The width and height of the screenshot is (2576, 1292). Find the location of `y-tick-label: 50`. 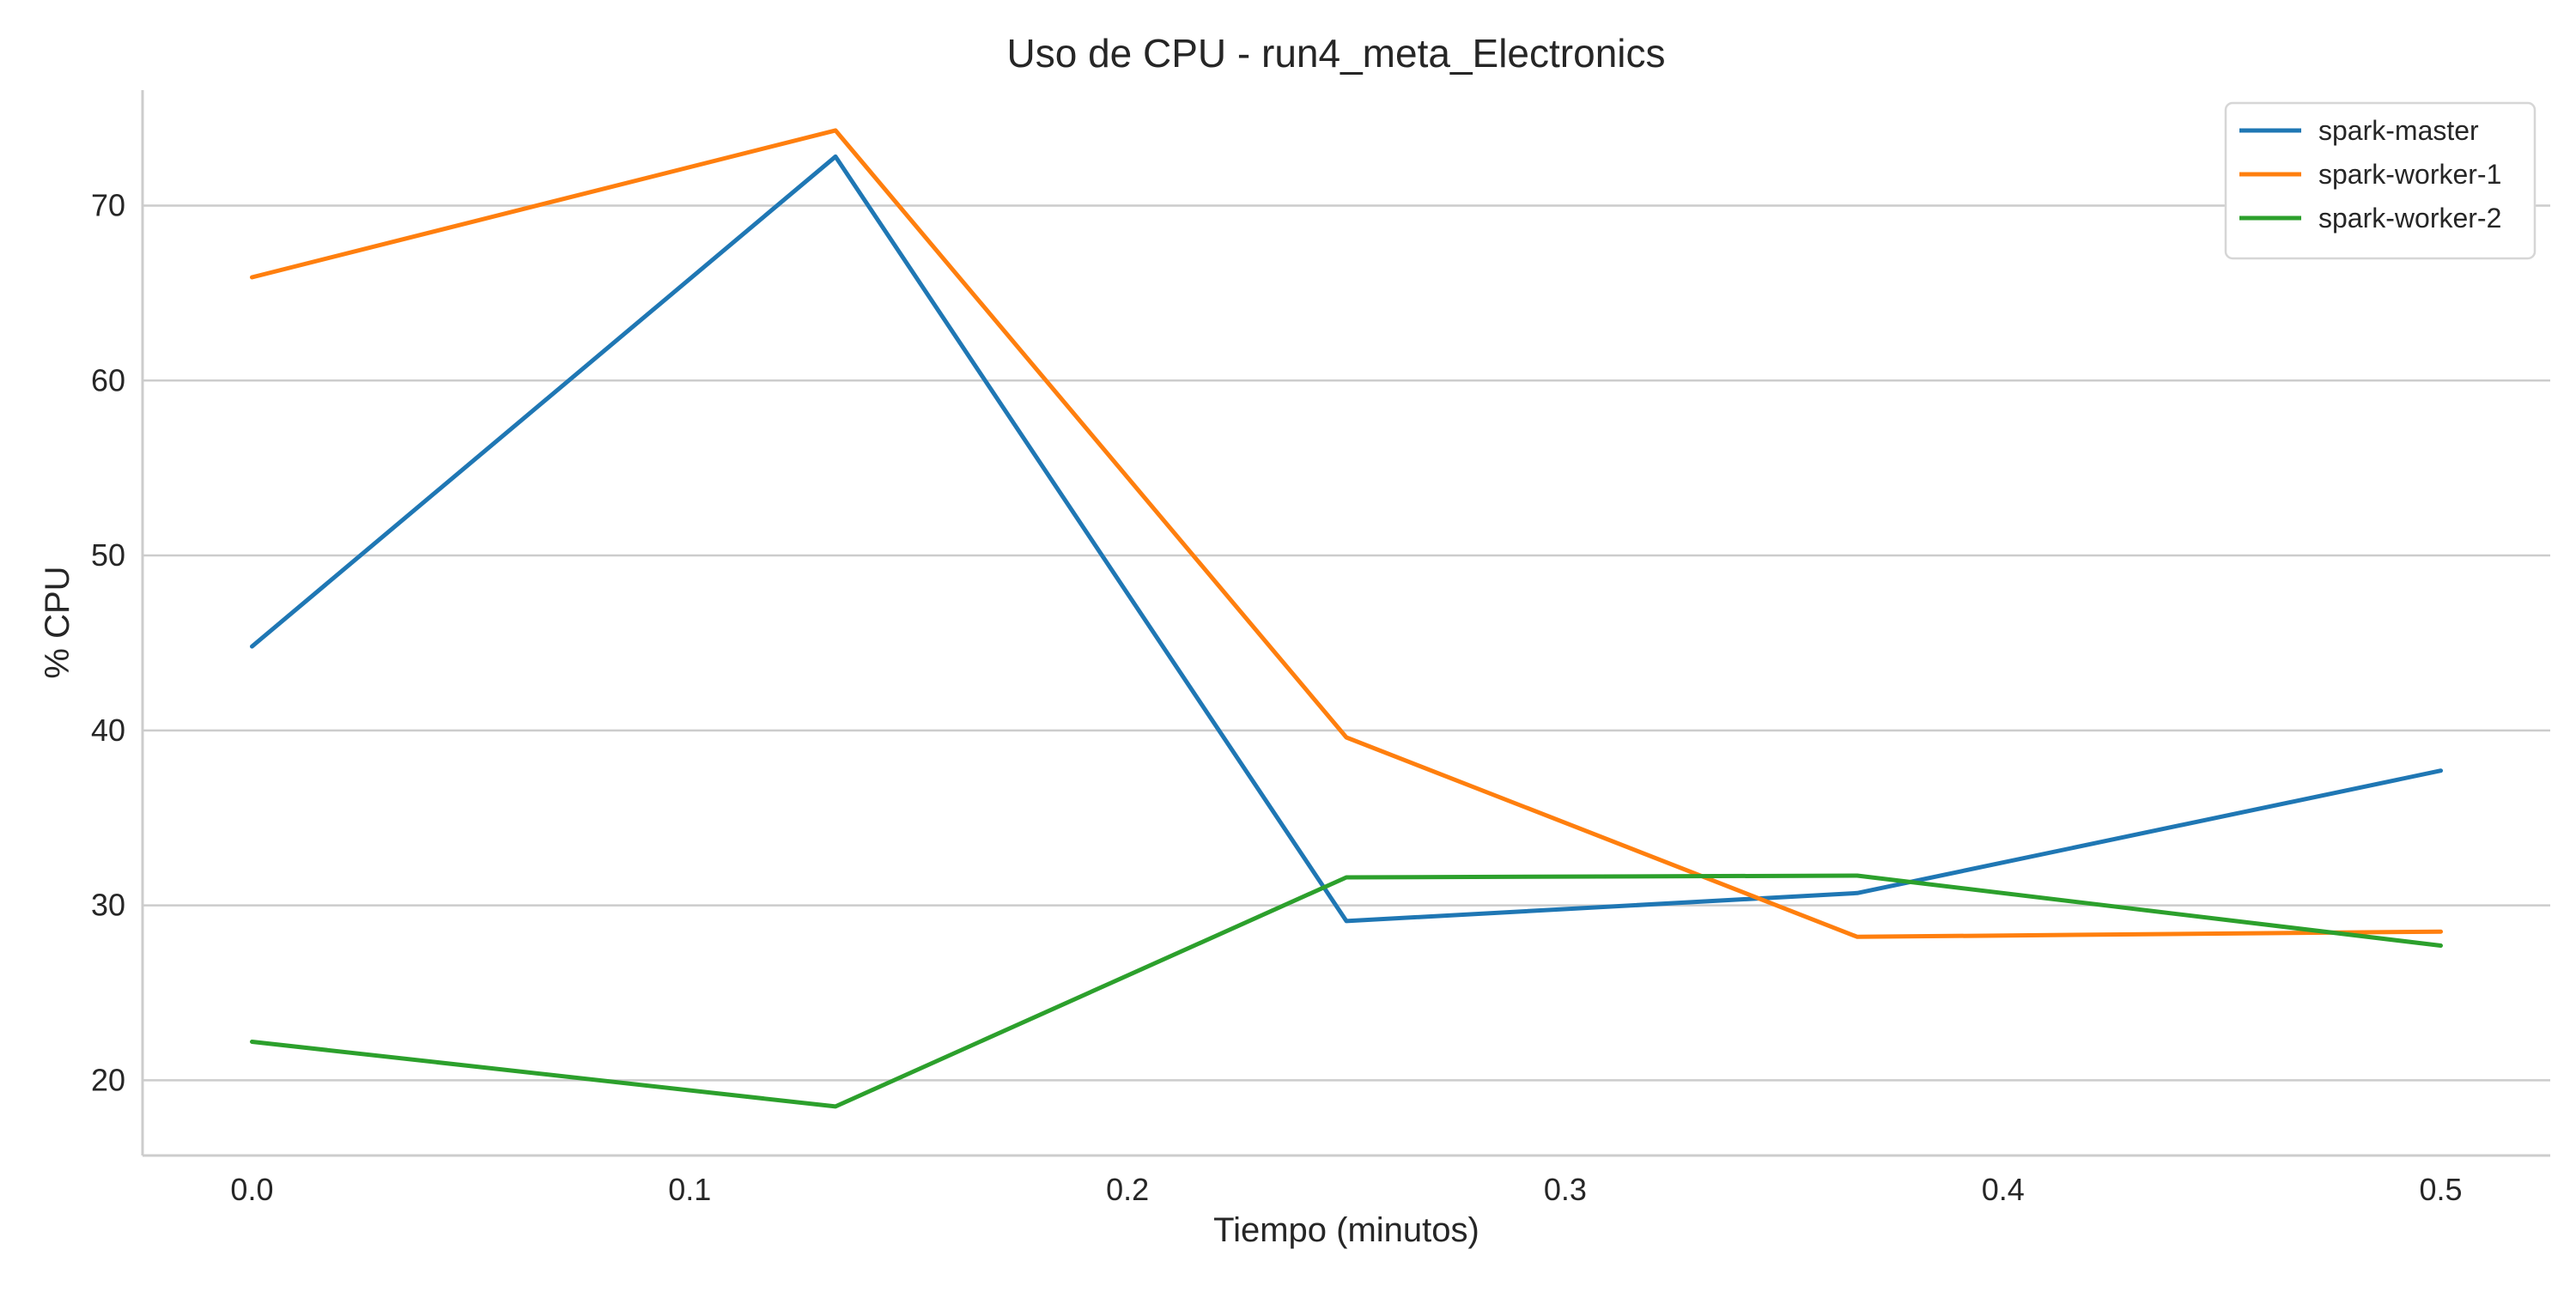

y-tick-label: 50 is located at coordinates (108, 555).